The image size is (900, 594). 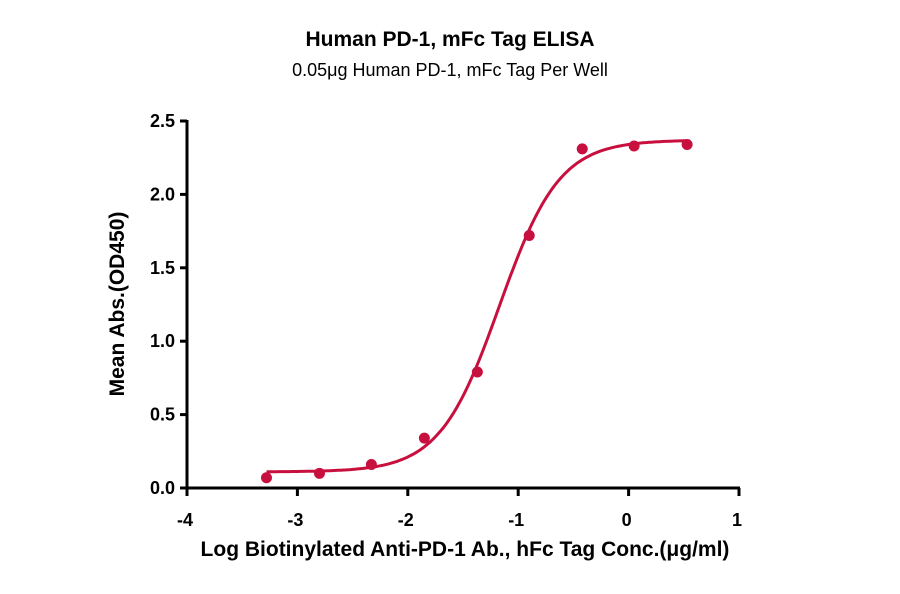 What do you see at coordinates (162, 194) in the screenshot?
I see `y-tick-label: 2.0` at bounding box center [162, 194].